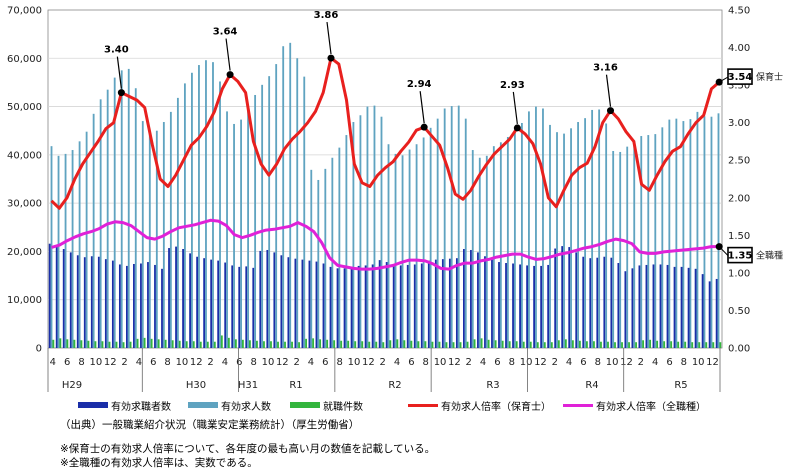 The image size is (791, 470). Describe the element at coordinates (81, 362) in the screenshot. I see `x-tick-label: 8` at that location.